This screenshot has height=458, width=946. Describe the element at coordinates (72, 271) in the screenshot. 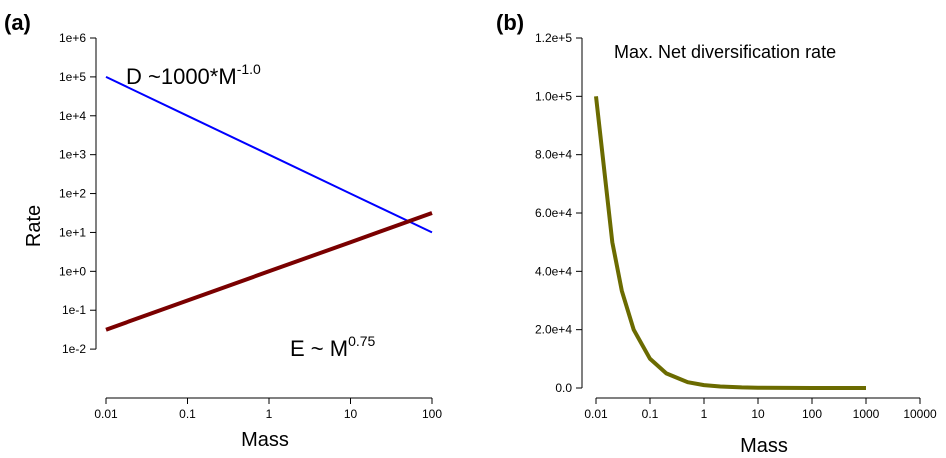

I see `panel-a-y-tick-label: 1e+0` at that location.